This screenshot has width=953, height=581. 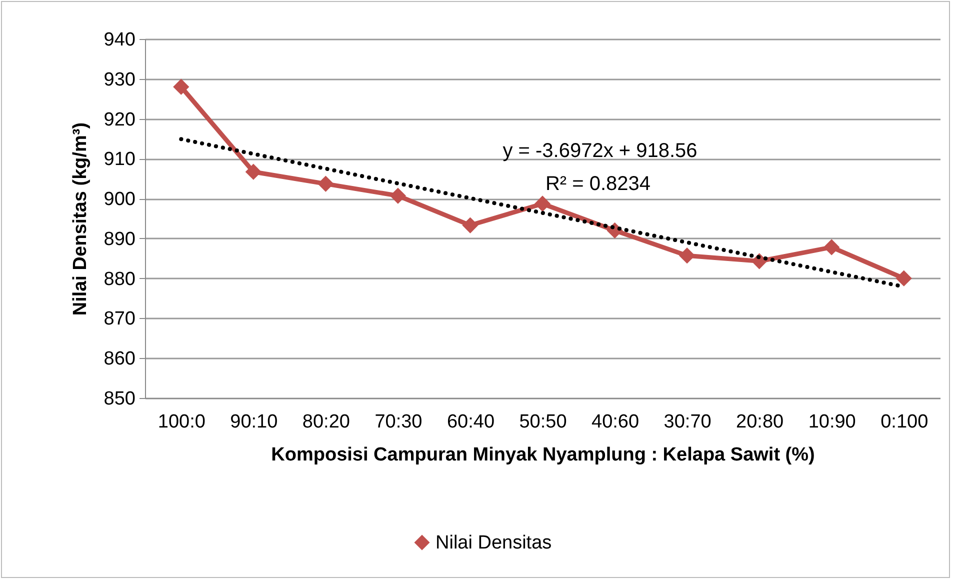 What do you see at coordinates (326, 422) in the screenshot?
I see `x-tick-label: 80:20` at bounding box center [326, 422].